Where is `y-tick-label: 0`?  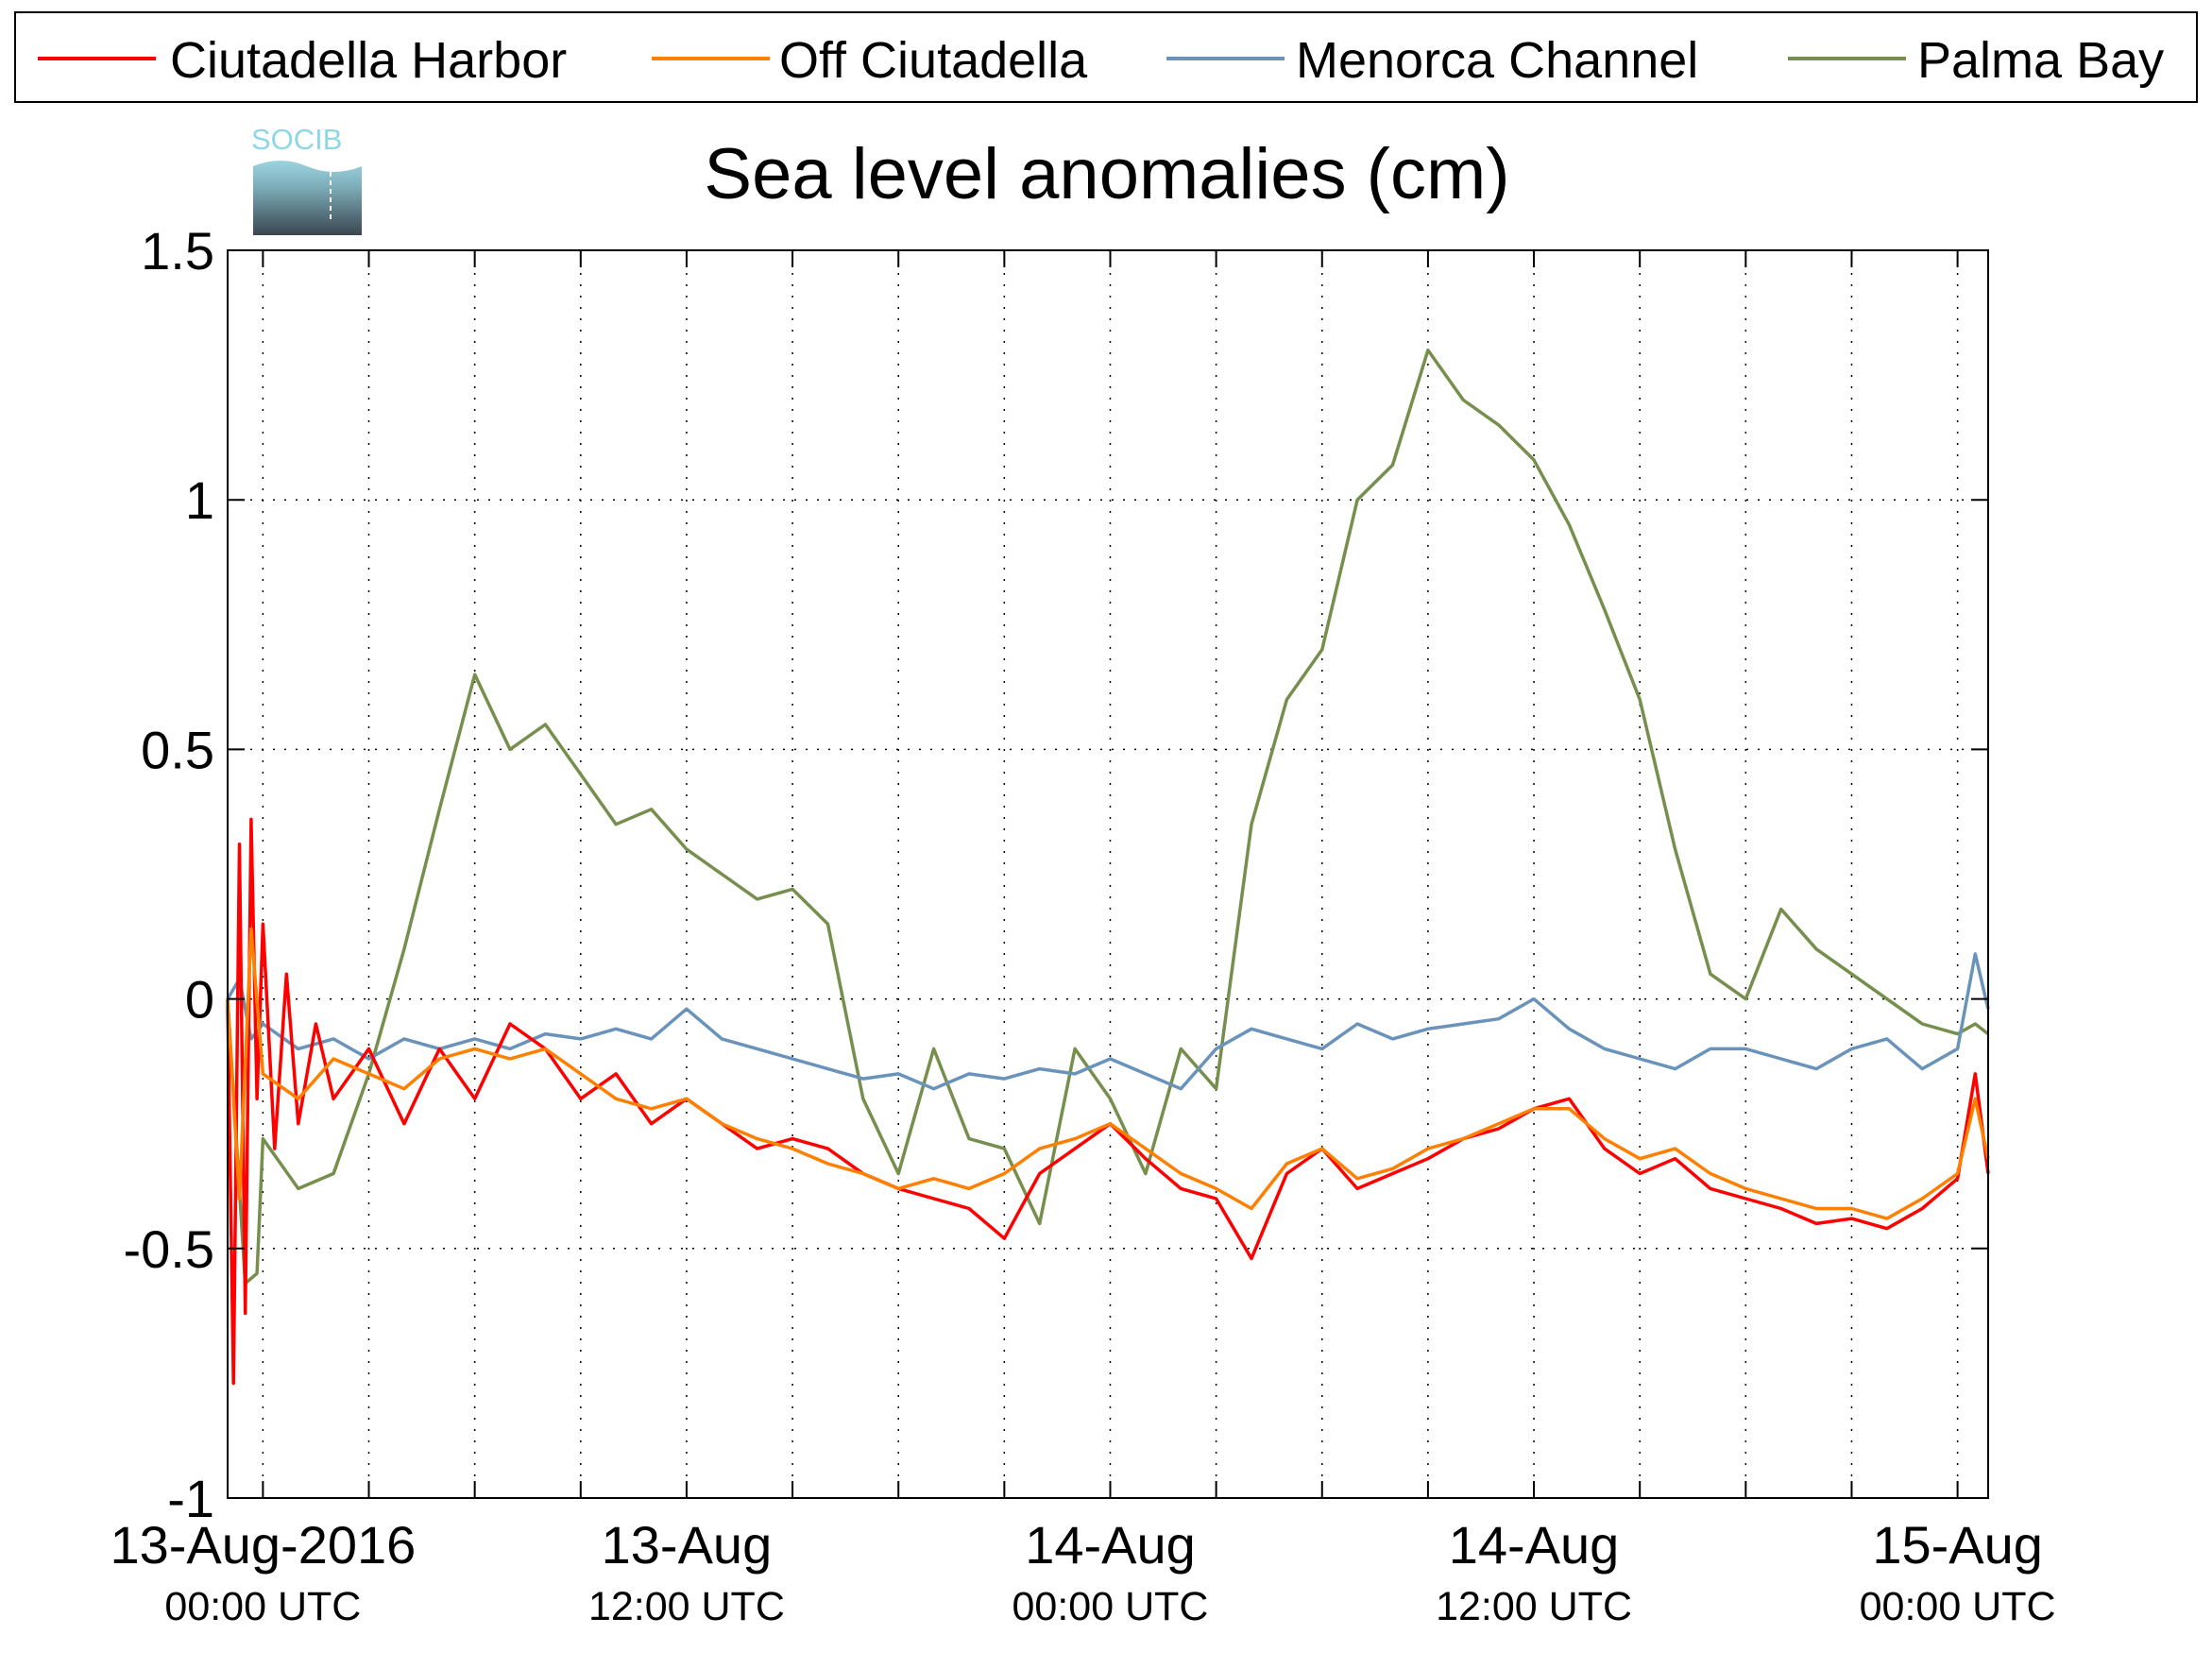
y-tick-label: 0 is located at coordinates (199, 1000).